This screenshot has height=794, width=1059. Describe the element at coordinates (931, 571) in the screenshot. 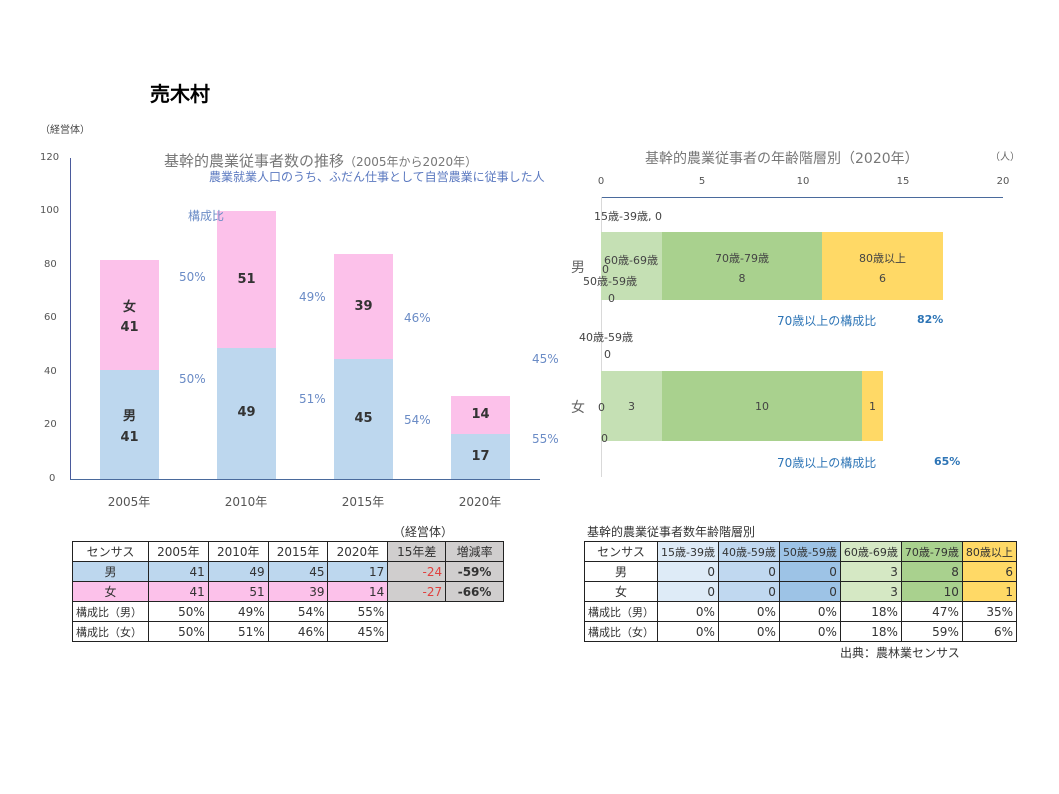

I see `table-cell: 8` at that location.